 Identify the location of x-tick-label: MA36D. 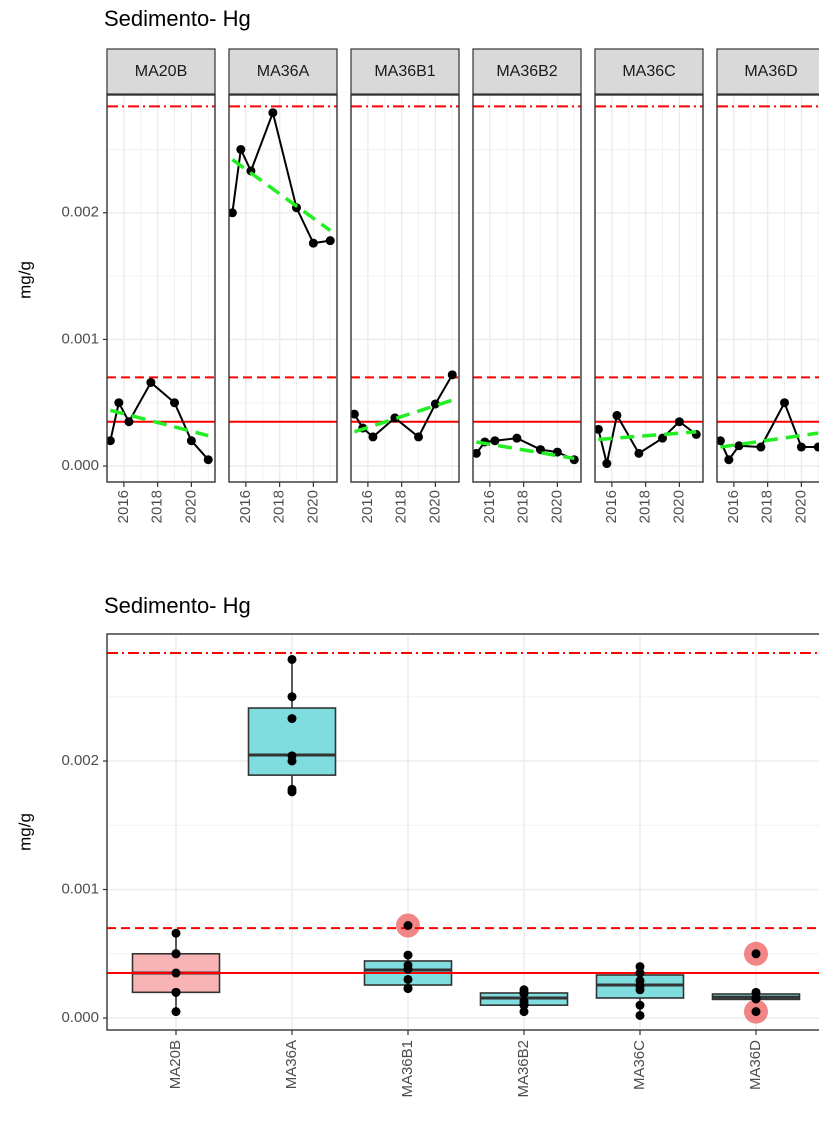
(755, 1065).